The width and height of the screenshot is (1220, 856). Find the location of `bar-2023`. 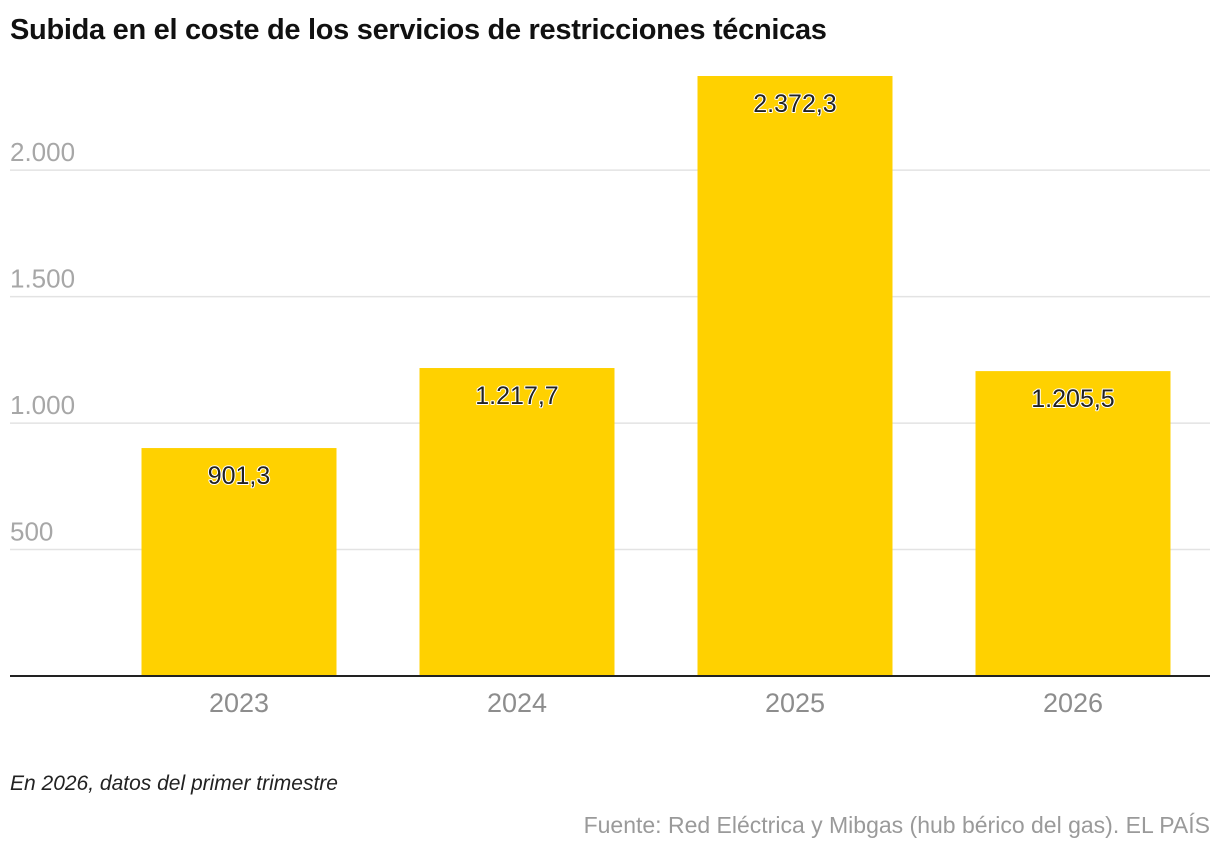

bar-2023 is located at coordinates (239, 562).